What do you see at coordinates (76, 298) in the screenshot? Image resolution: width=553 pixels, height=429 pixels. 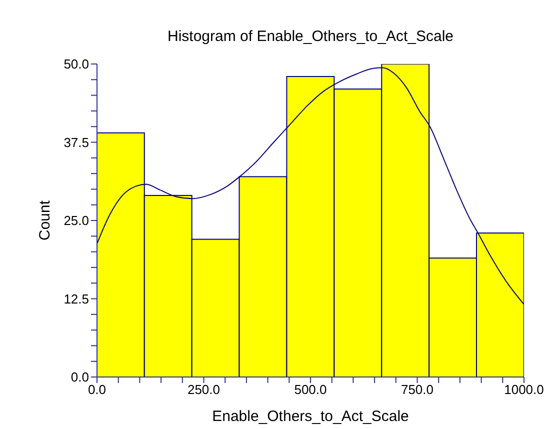 I see `y-tick-label: 12.5` at bounding box center [76, 298].